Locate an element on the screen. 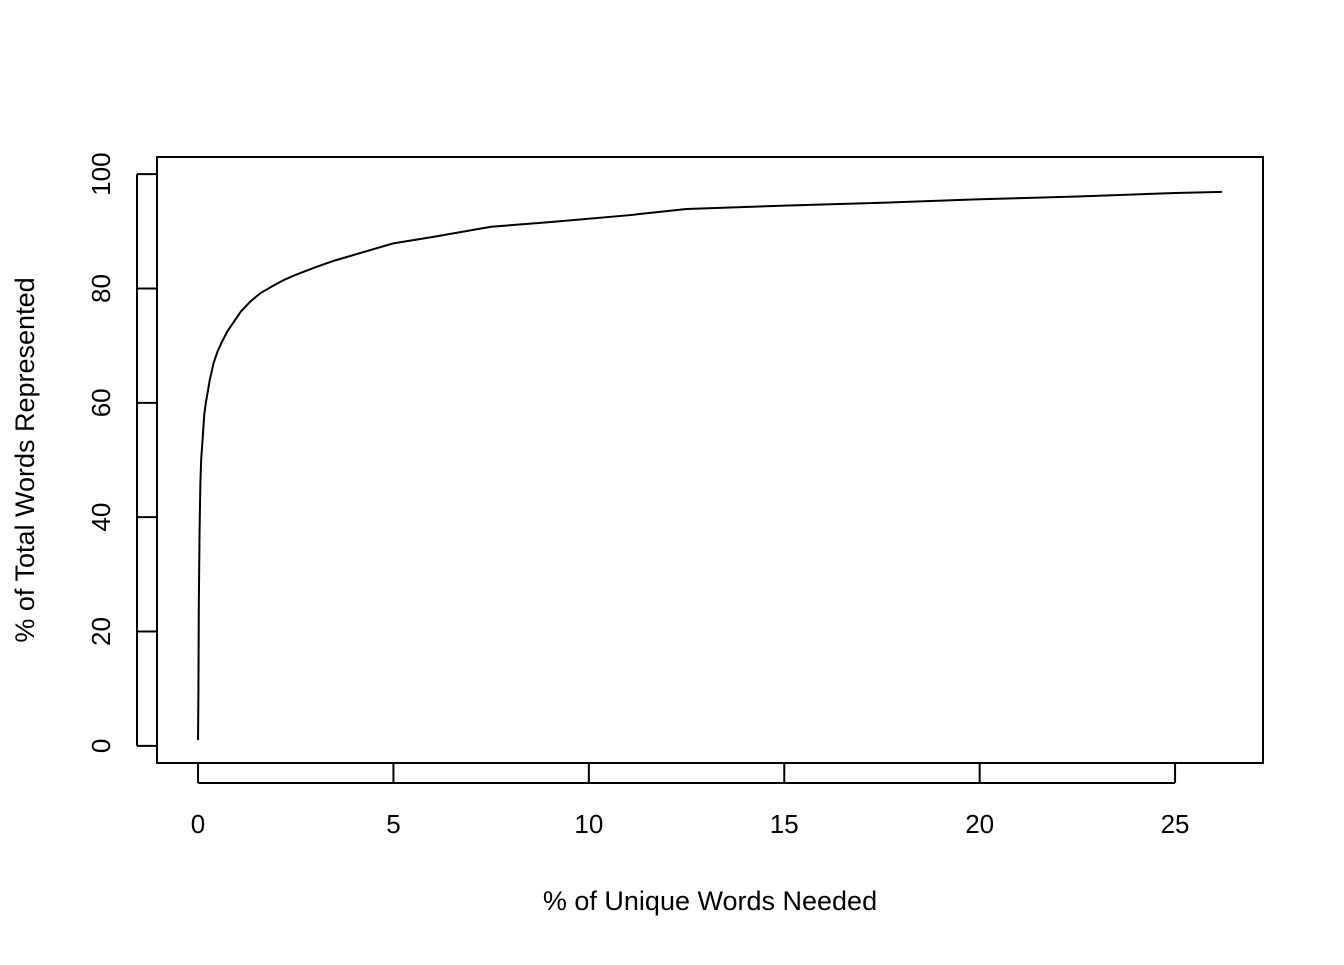 The width and height of the screenshot is (1344, 965). x-tick-label: 10 is located at coordinates (588, 824).